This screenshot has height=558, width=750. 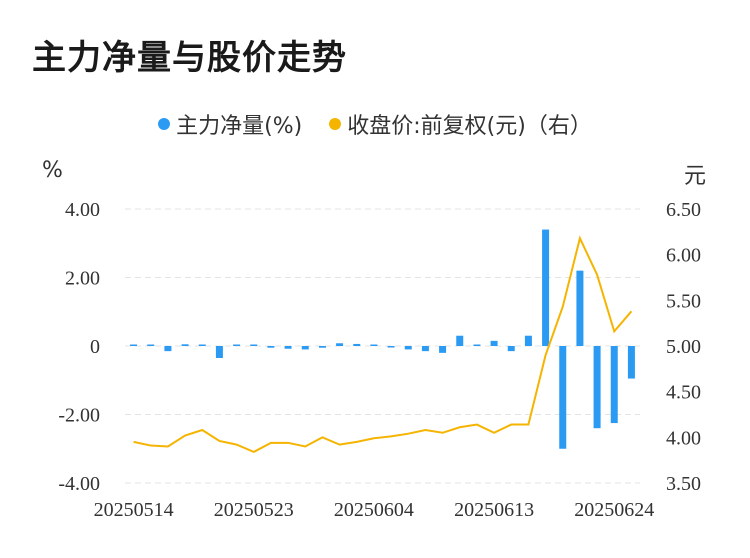 I want to click on left-tick-label: 4.00, so click(x=82, y=210).